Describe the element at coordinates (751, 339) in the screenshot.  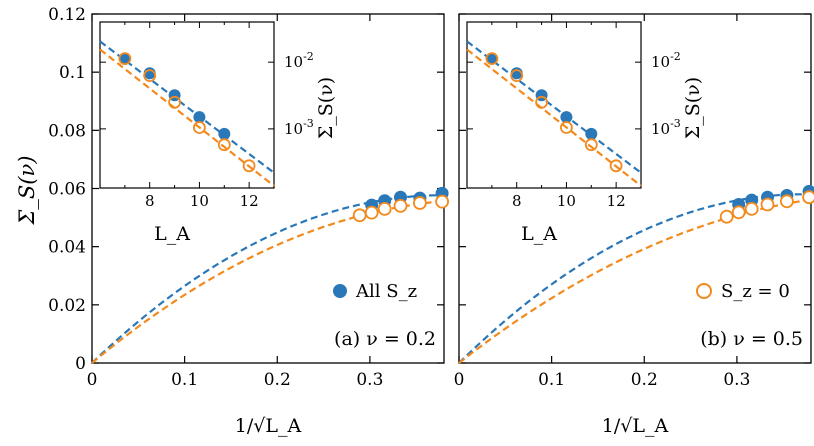
I see `panel-b-label: (b) ν = 0.5` at that location.